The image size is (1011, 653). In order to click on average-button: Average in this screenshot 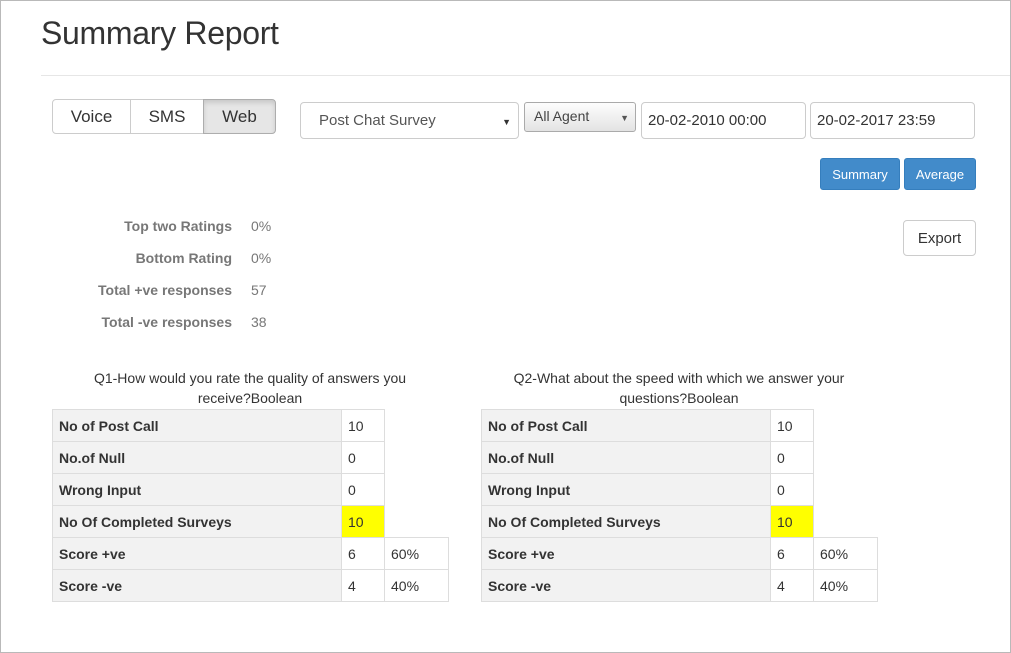, I will do `click(940, 174)`.